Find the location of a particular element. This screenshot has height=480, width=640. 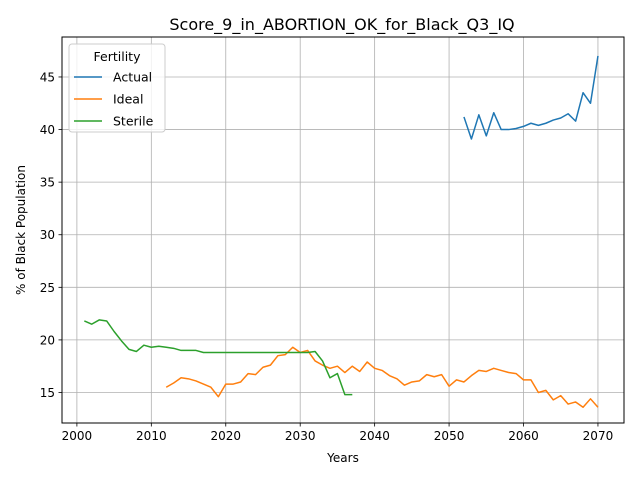

legend-label-actual: Actual is located at coordinates (132, 77).